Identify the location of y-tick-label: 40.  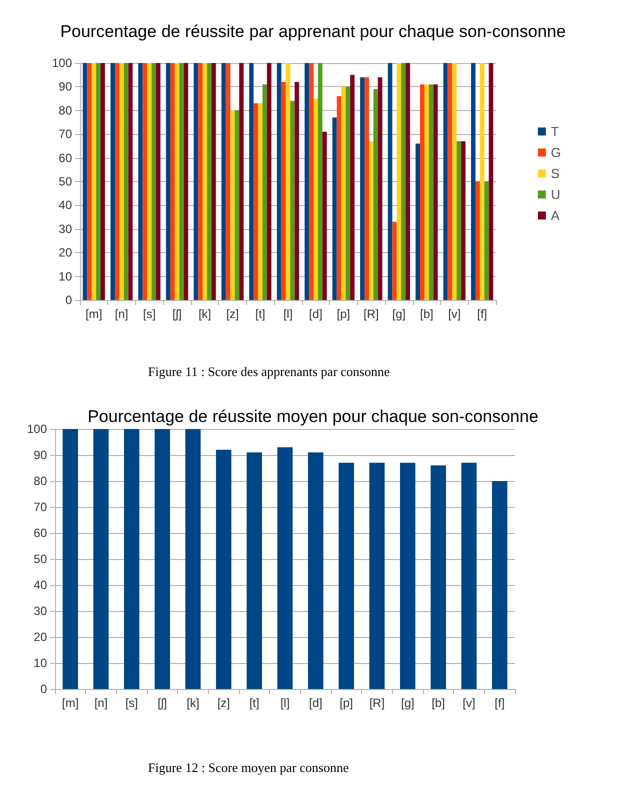
(41, 585).